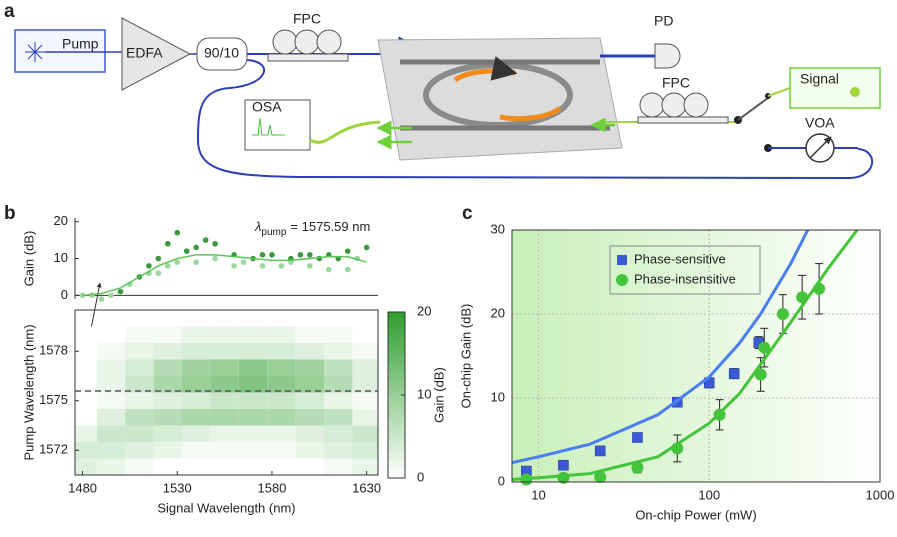 The width and height of the screenshot is (897, 537). What do you see at coordinates (820, 123) in the screenshot?
I see `voa-label: VOA` at bounding box center [820, 123].